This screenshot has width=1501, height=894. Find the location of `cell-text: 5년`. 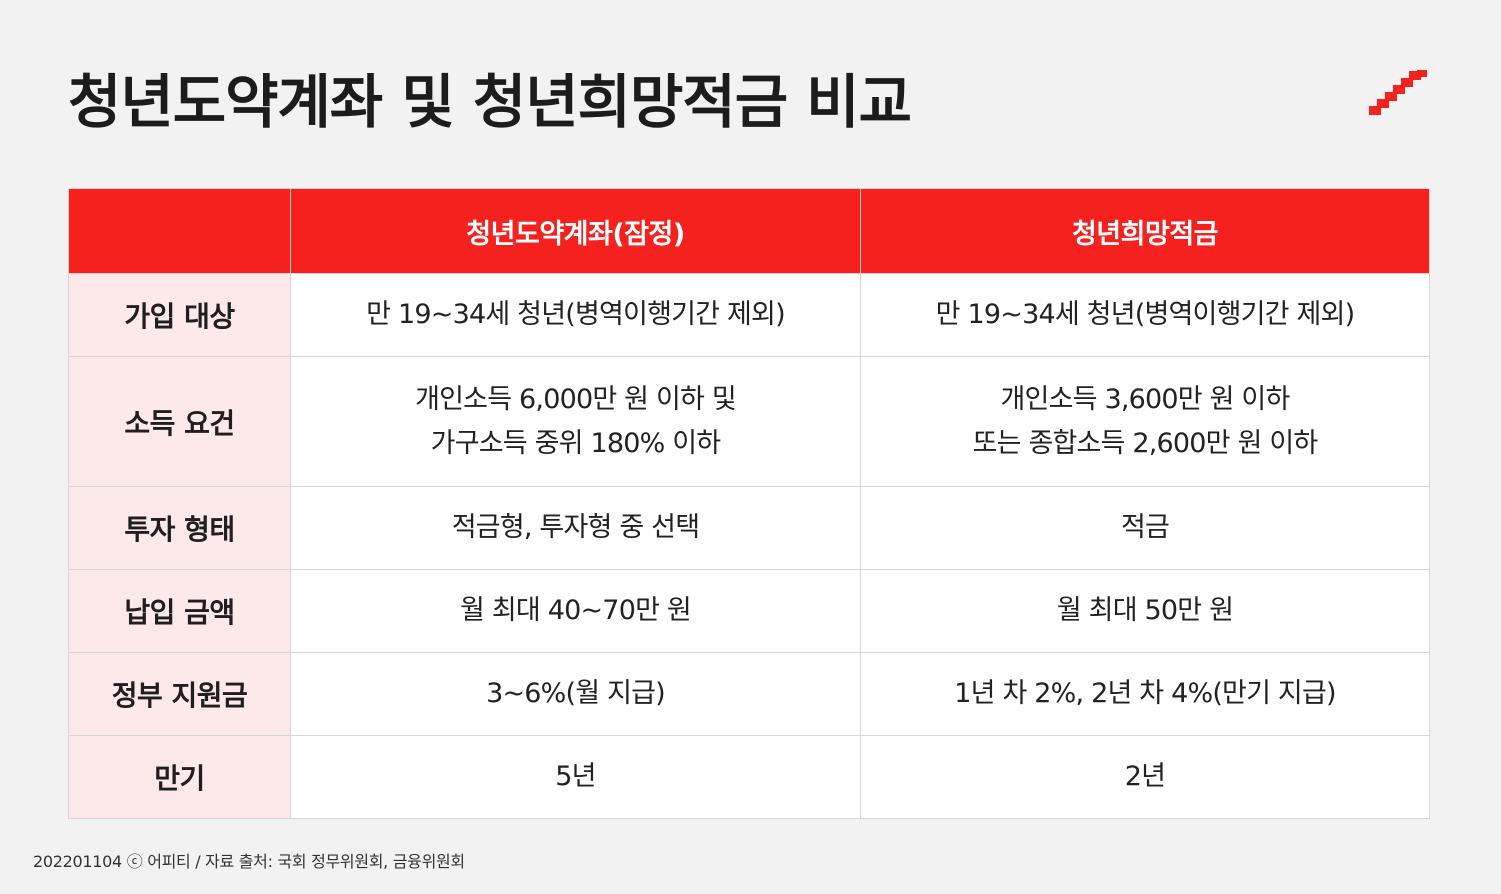

cell-text: 5년 is located at coordinates (575, 776).